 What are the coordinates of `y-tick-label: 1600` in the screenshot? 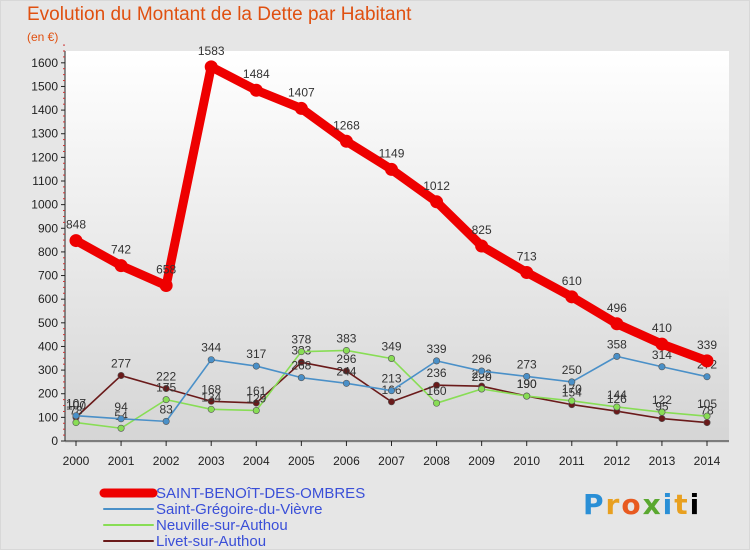 It's located at (44, 63).